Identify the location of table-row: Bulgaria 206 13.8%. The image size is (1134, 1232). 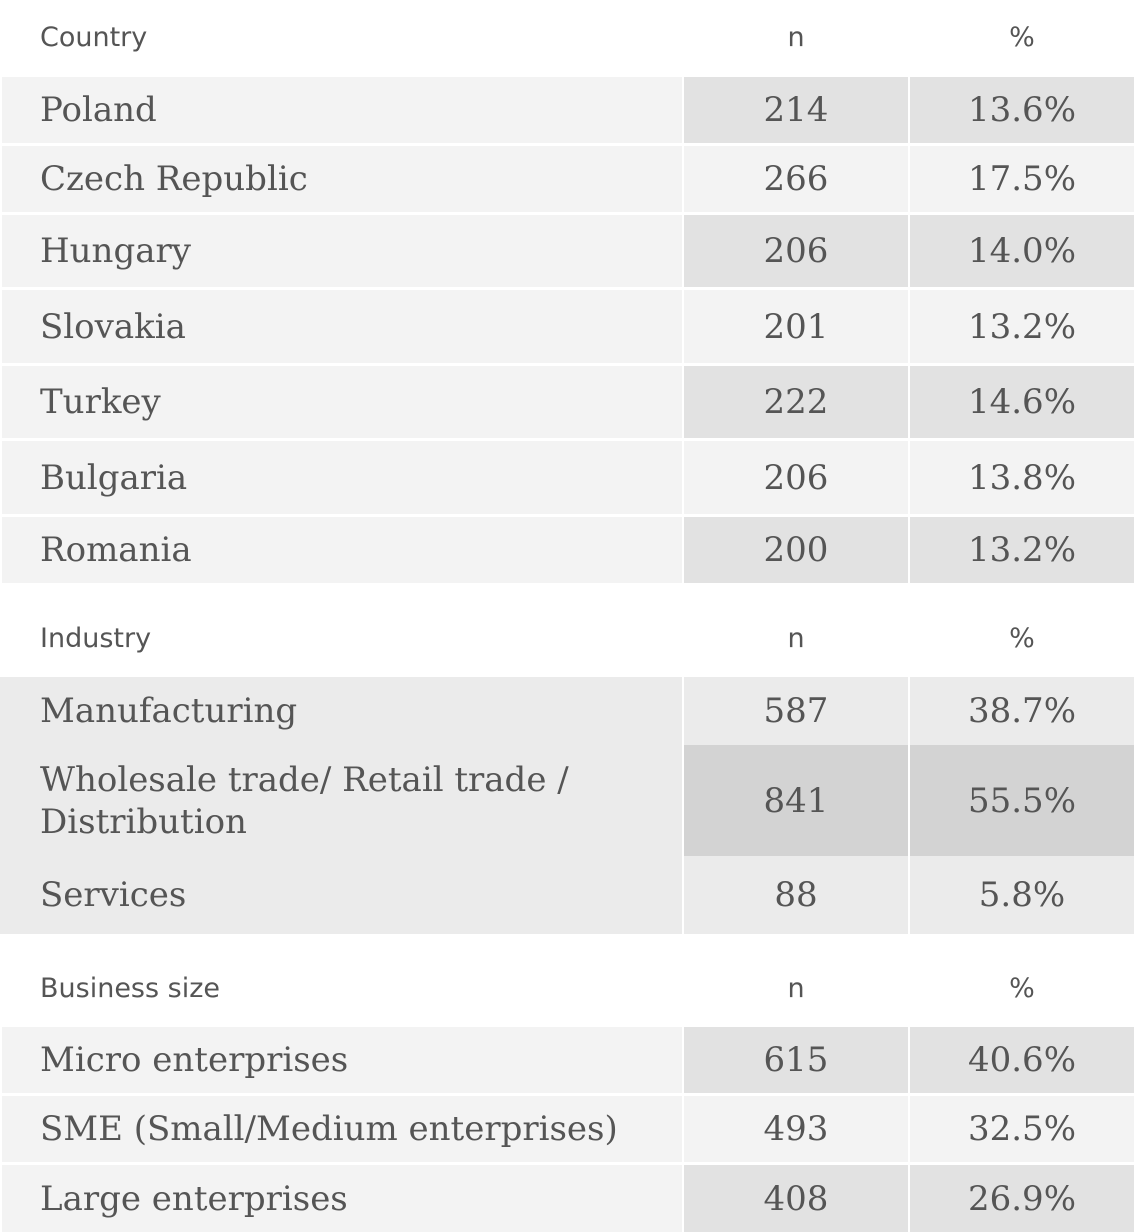
(567, 477).